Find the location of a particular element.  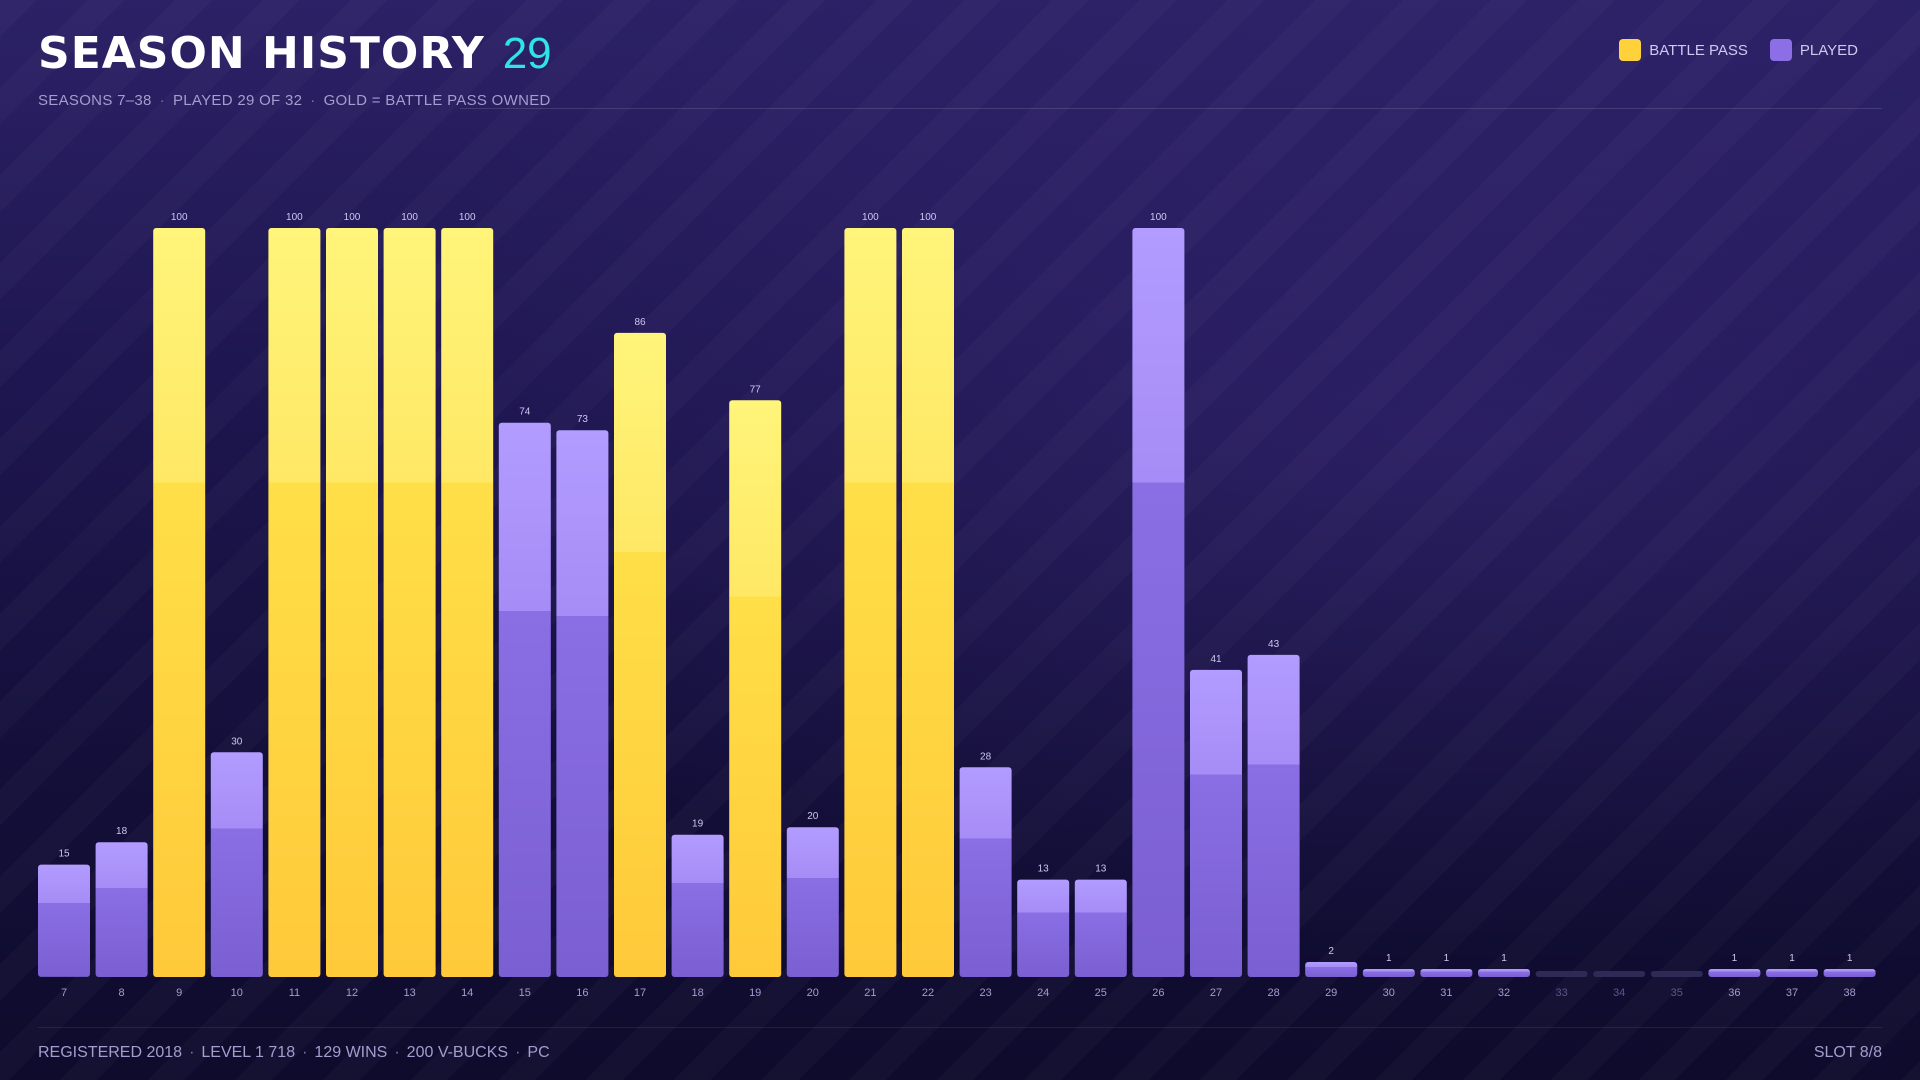

value-label-season-23: 28 is located at coordinates (986, 756).